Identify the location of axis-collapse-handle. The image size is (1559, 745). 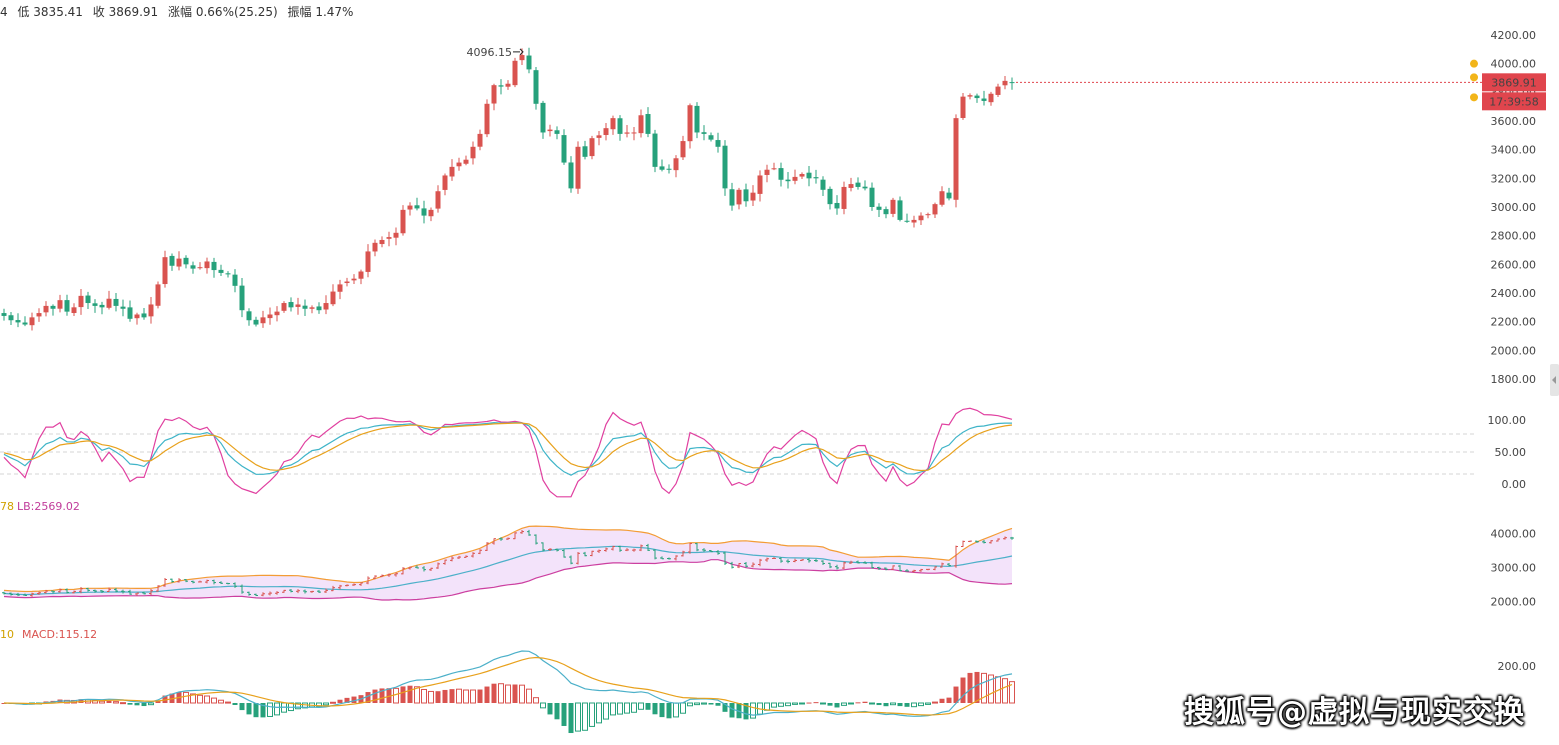
(1554, 380).